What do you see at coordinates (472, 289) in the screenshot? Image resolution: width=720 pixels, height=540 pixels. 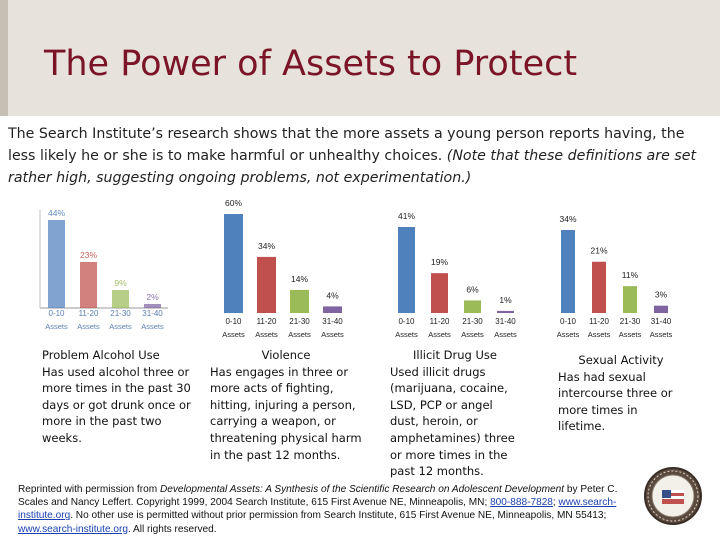 I see `data-label: 6%` at bounding box center [472, 289].